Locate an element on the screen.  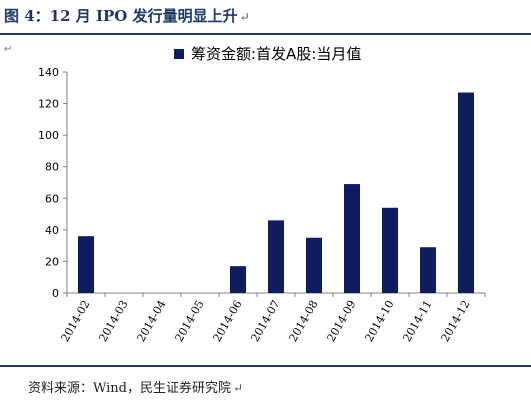
x-tick-label: 2014-06 is located at coordinates (227, 321).